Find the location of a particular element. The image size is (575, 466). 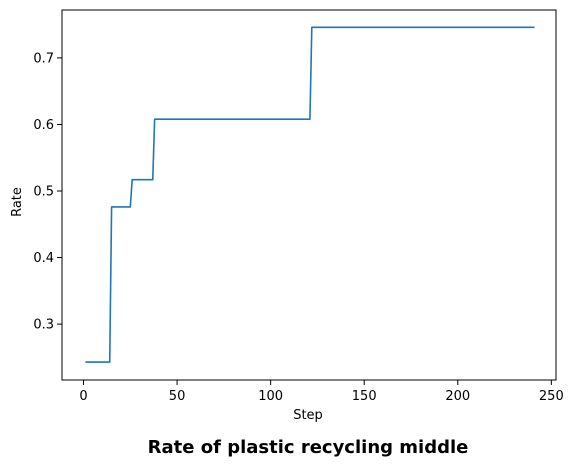

y-axis: 0.3 0.4 0.5 0.6 0.7 is located at coordinates (47, 192).